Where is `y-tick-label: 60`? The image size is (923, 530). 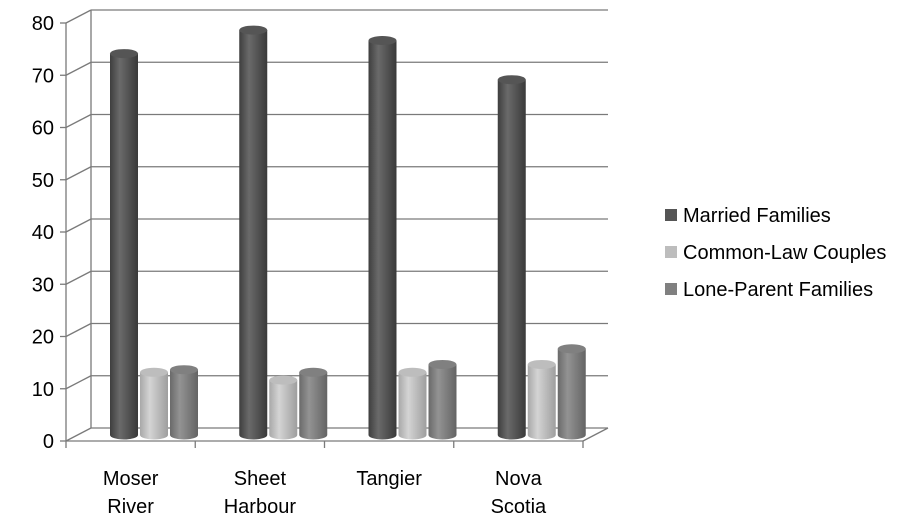 y-tick-label: 60 is located at coordinates (43, 129).